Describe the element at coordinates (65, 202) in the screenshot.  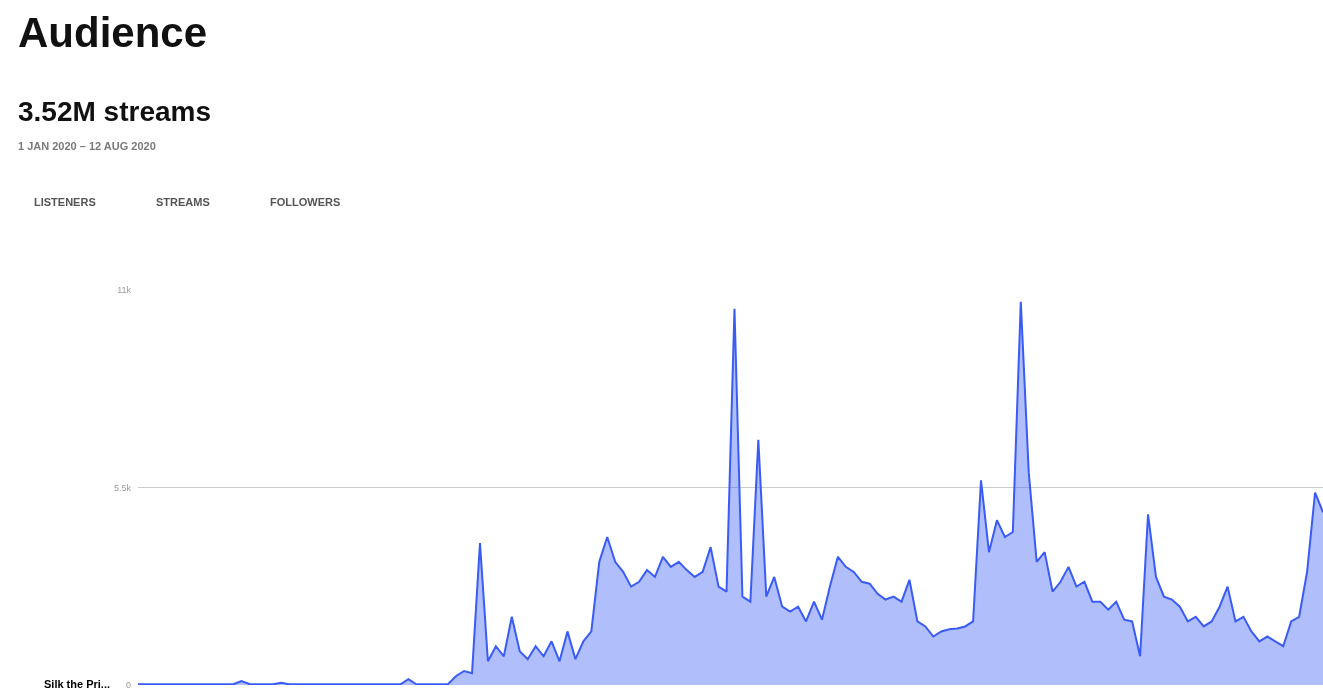
I see `text: LISTENERS` at that location.